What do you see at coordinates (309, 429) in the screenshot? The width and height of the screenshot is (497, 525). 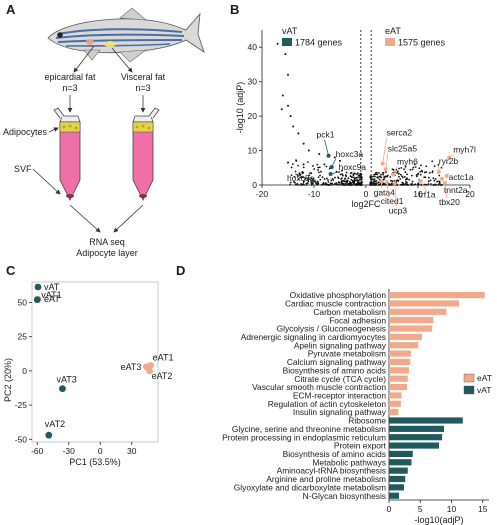 I see `pathway-label: Glycine, serine and threonine metabolism` at bounding box center [309, 429].